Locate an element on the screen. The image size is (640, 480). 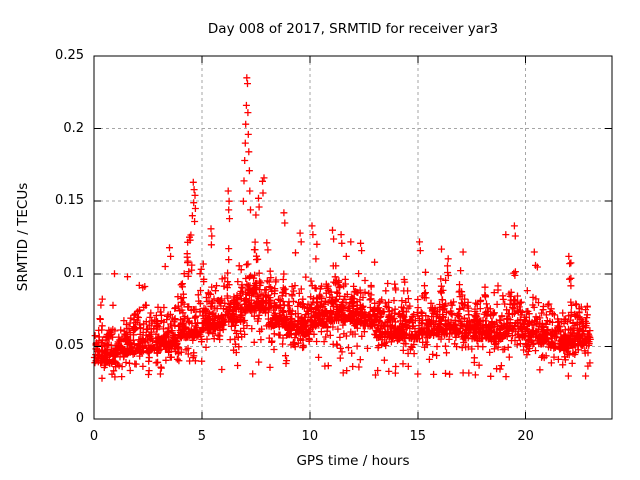
x-tick-label: 0 is located at coordinates (94, 436).